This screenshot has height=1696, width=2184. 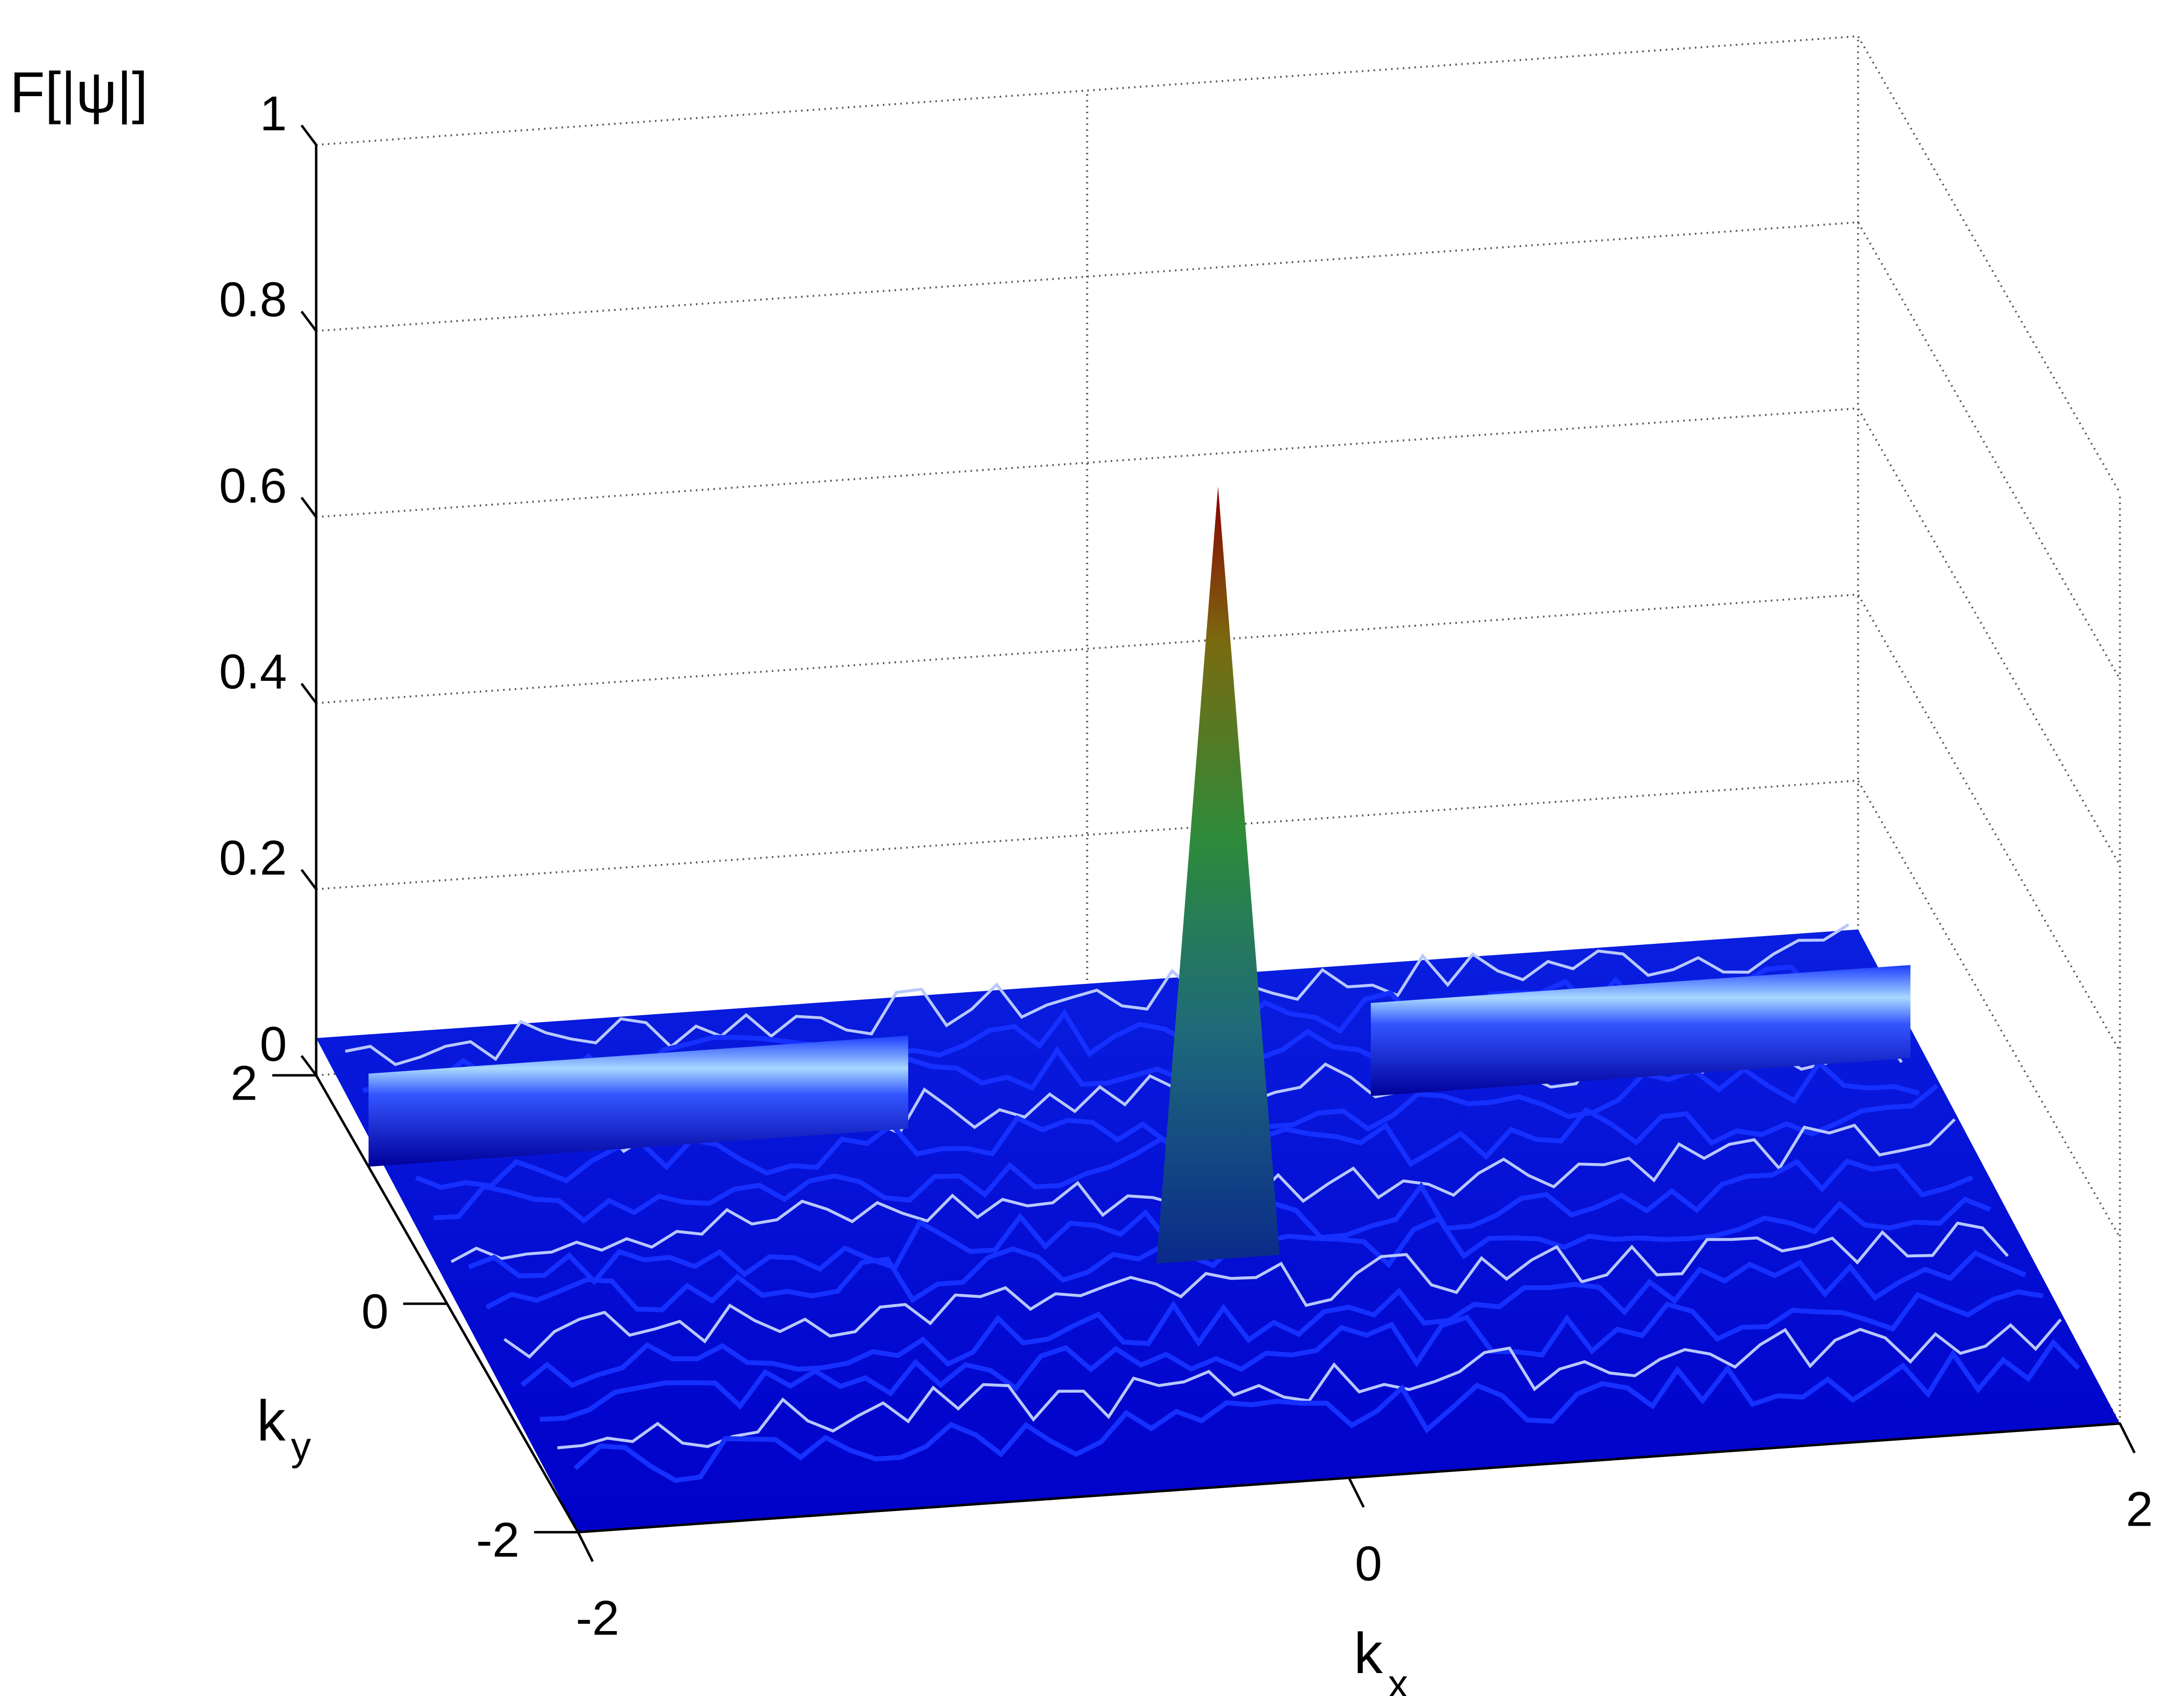 I want to click on kx-axis-label-sub: x, so click(x=1398, y=1679).